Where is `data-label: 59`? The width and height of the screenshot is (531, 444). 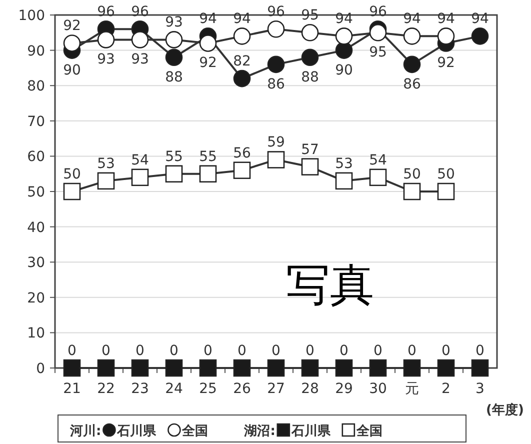 data-label: 59 is located at coordinates (276, 142).